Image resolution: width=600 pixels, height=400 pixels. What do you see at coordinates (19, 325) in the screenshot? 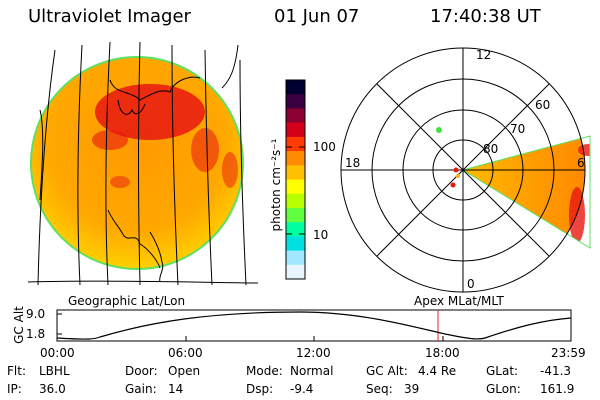
I see `gc-alt-axis-title: GC Alt` at bounding box center [19, 325].